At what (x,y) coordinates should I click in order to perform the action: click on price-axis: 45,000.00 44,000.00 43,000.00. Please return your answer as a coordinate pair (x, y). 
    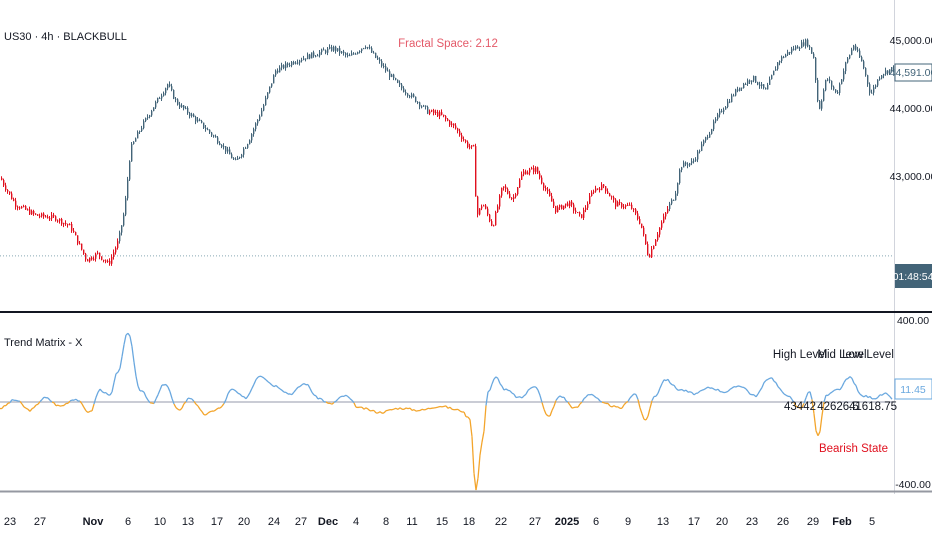
    Looking at the image, I should click on (911, 109).